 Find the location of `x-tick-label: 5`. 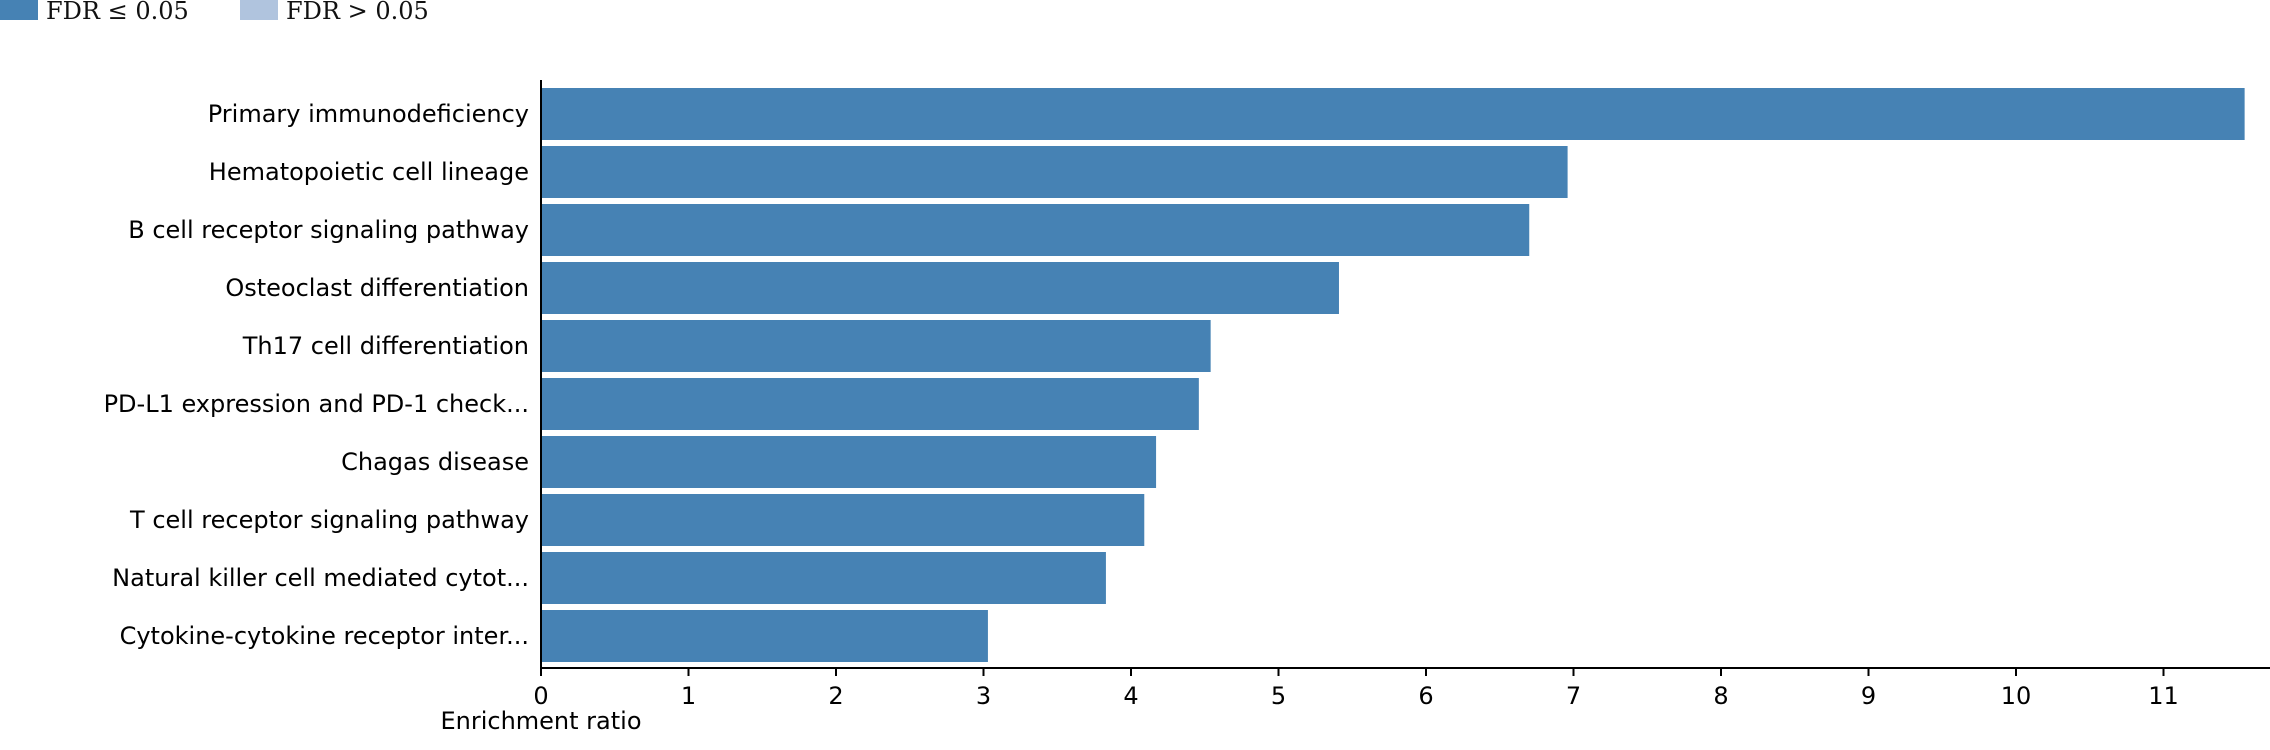

x-tick-label: 5 is located at coordinates (1278, 696).